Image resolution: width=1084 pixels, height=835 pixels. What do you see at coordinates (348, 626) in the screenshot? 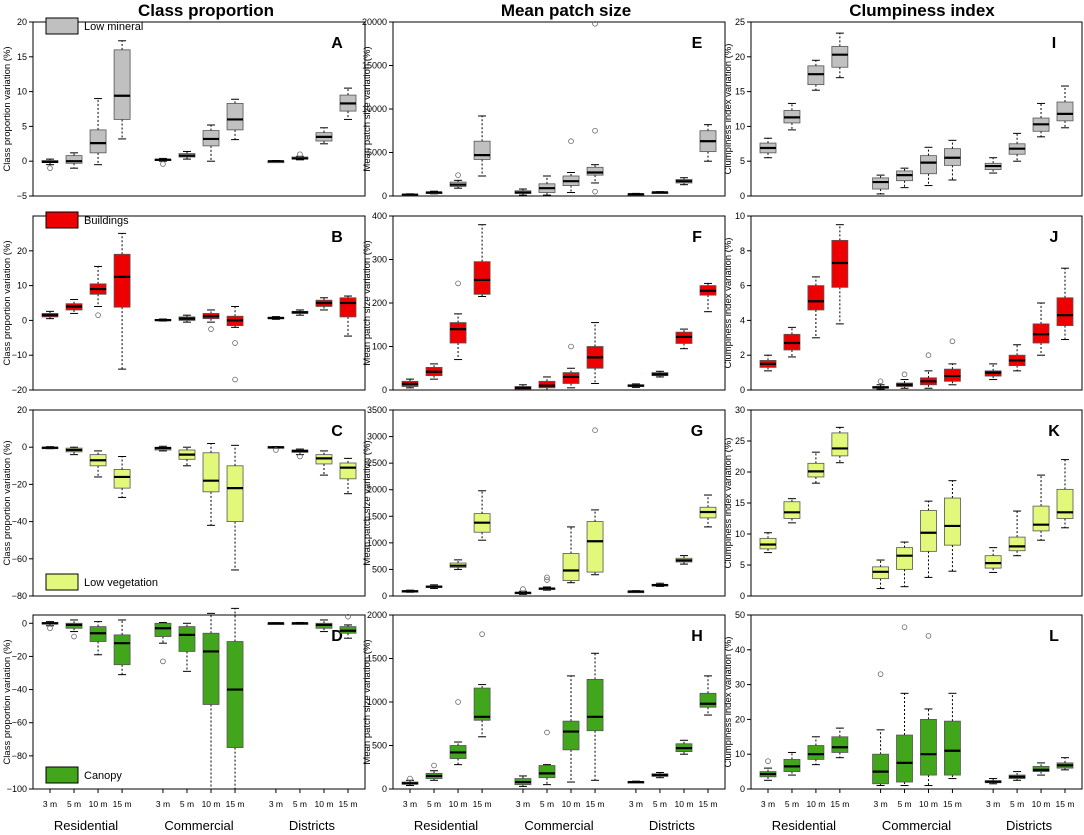
I see `box-d-districts-15m` at bounding box center [348, 626].